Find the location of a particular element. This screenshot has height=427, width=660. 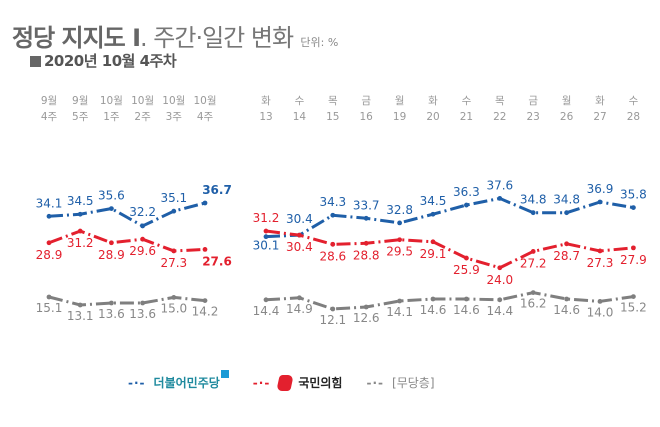

data-label-dem: 33.7 is located at coordinates (366, 205).